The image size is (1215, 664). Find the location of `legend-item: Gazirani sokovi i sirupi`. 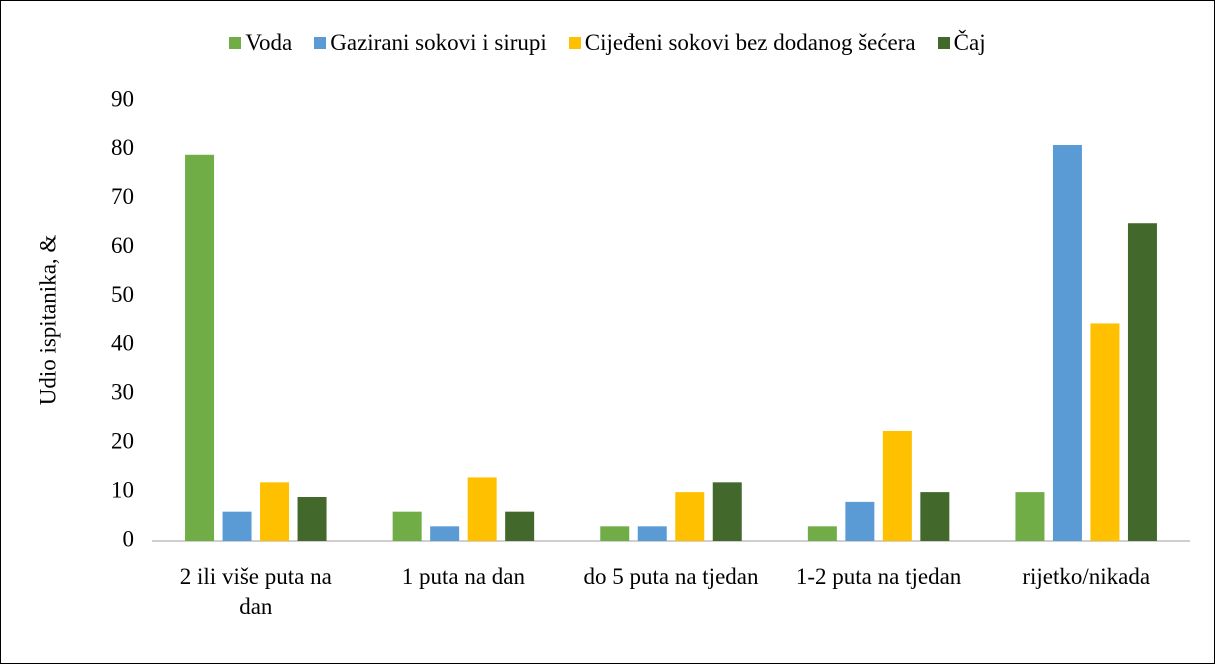

legend-item: Gazirani sokovi i sirupi is located at coordinates (430, 43).